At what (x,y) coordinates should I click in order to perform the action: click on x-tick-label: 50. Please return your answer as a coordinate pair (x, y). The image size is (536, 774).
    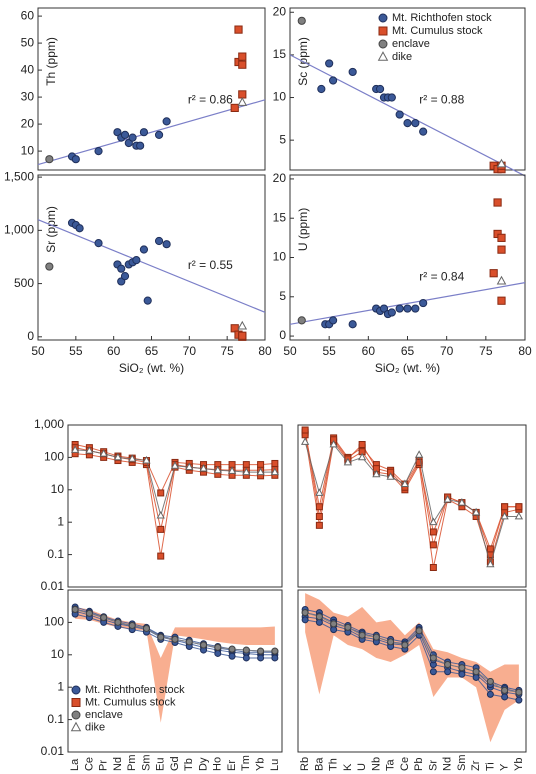
    Looking at the image, I should click on (38, 351).